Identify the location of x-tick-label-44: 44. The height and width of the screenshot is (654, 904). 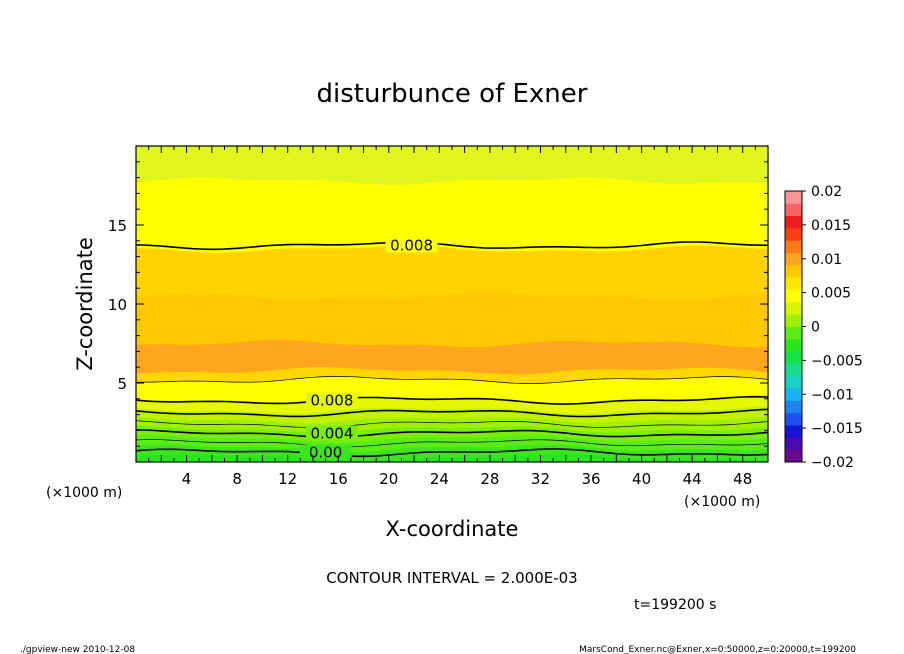
(692, 479).